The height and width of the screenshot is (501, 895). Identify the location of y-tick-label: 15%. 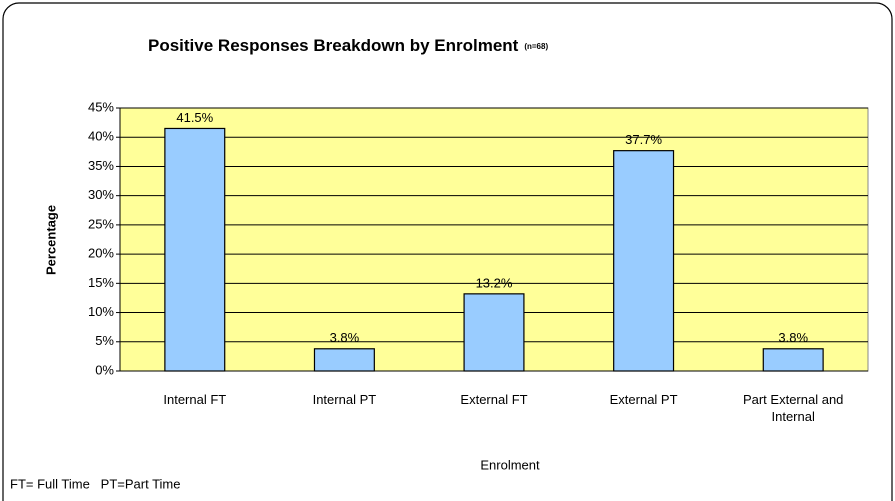
(101, 282).